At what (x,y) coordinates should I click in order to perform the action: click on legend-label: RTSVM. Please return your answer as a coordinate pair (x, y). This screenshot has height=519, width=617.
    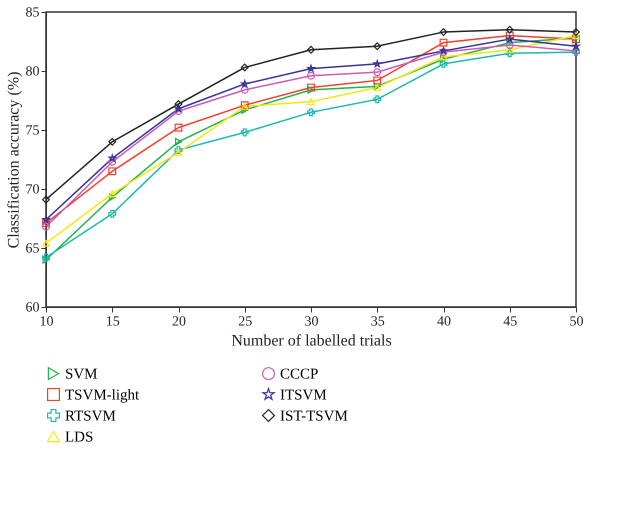
    Looking at the image, I should click on (90, 416).